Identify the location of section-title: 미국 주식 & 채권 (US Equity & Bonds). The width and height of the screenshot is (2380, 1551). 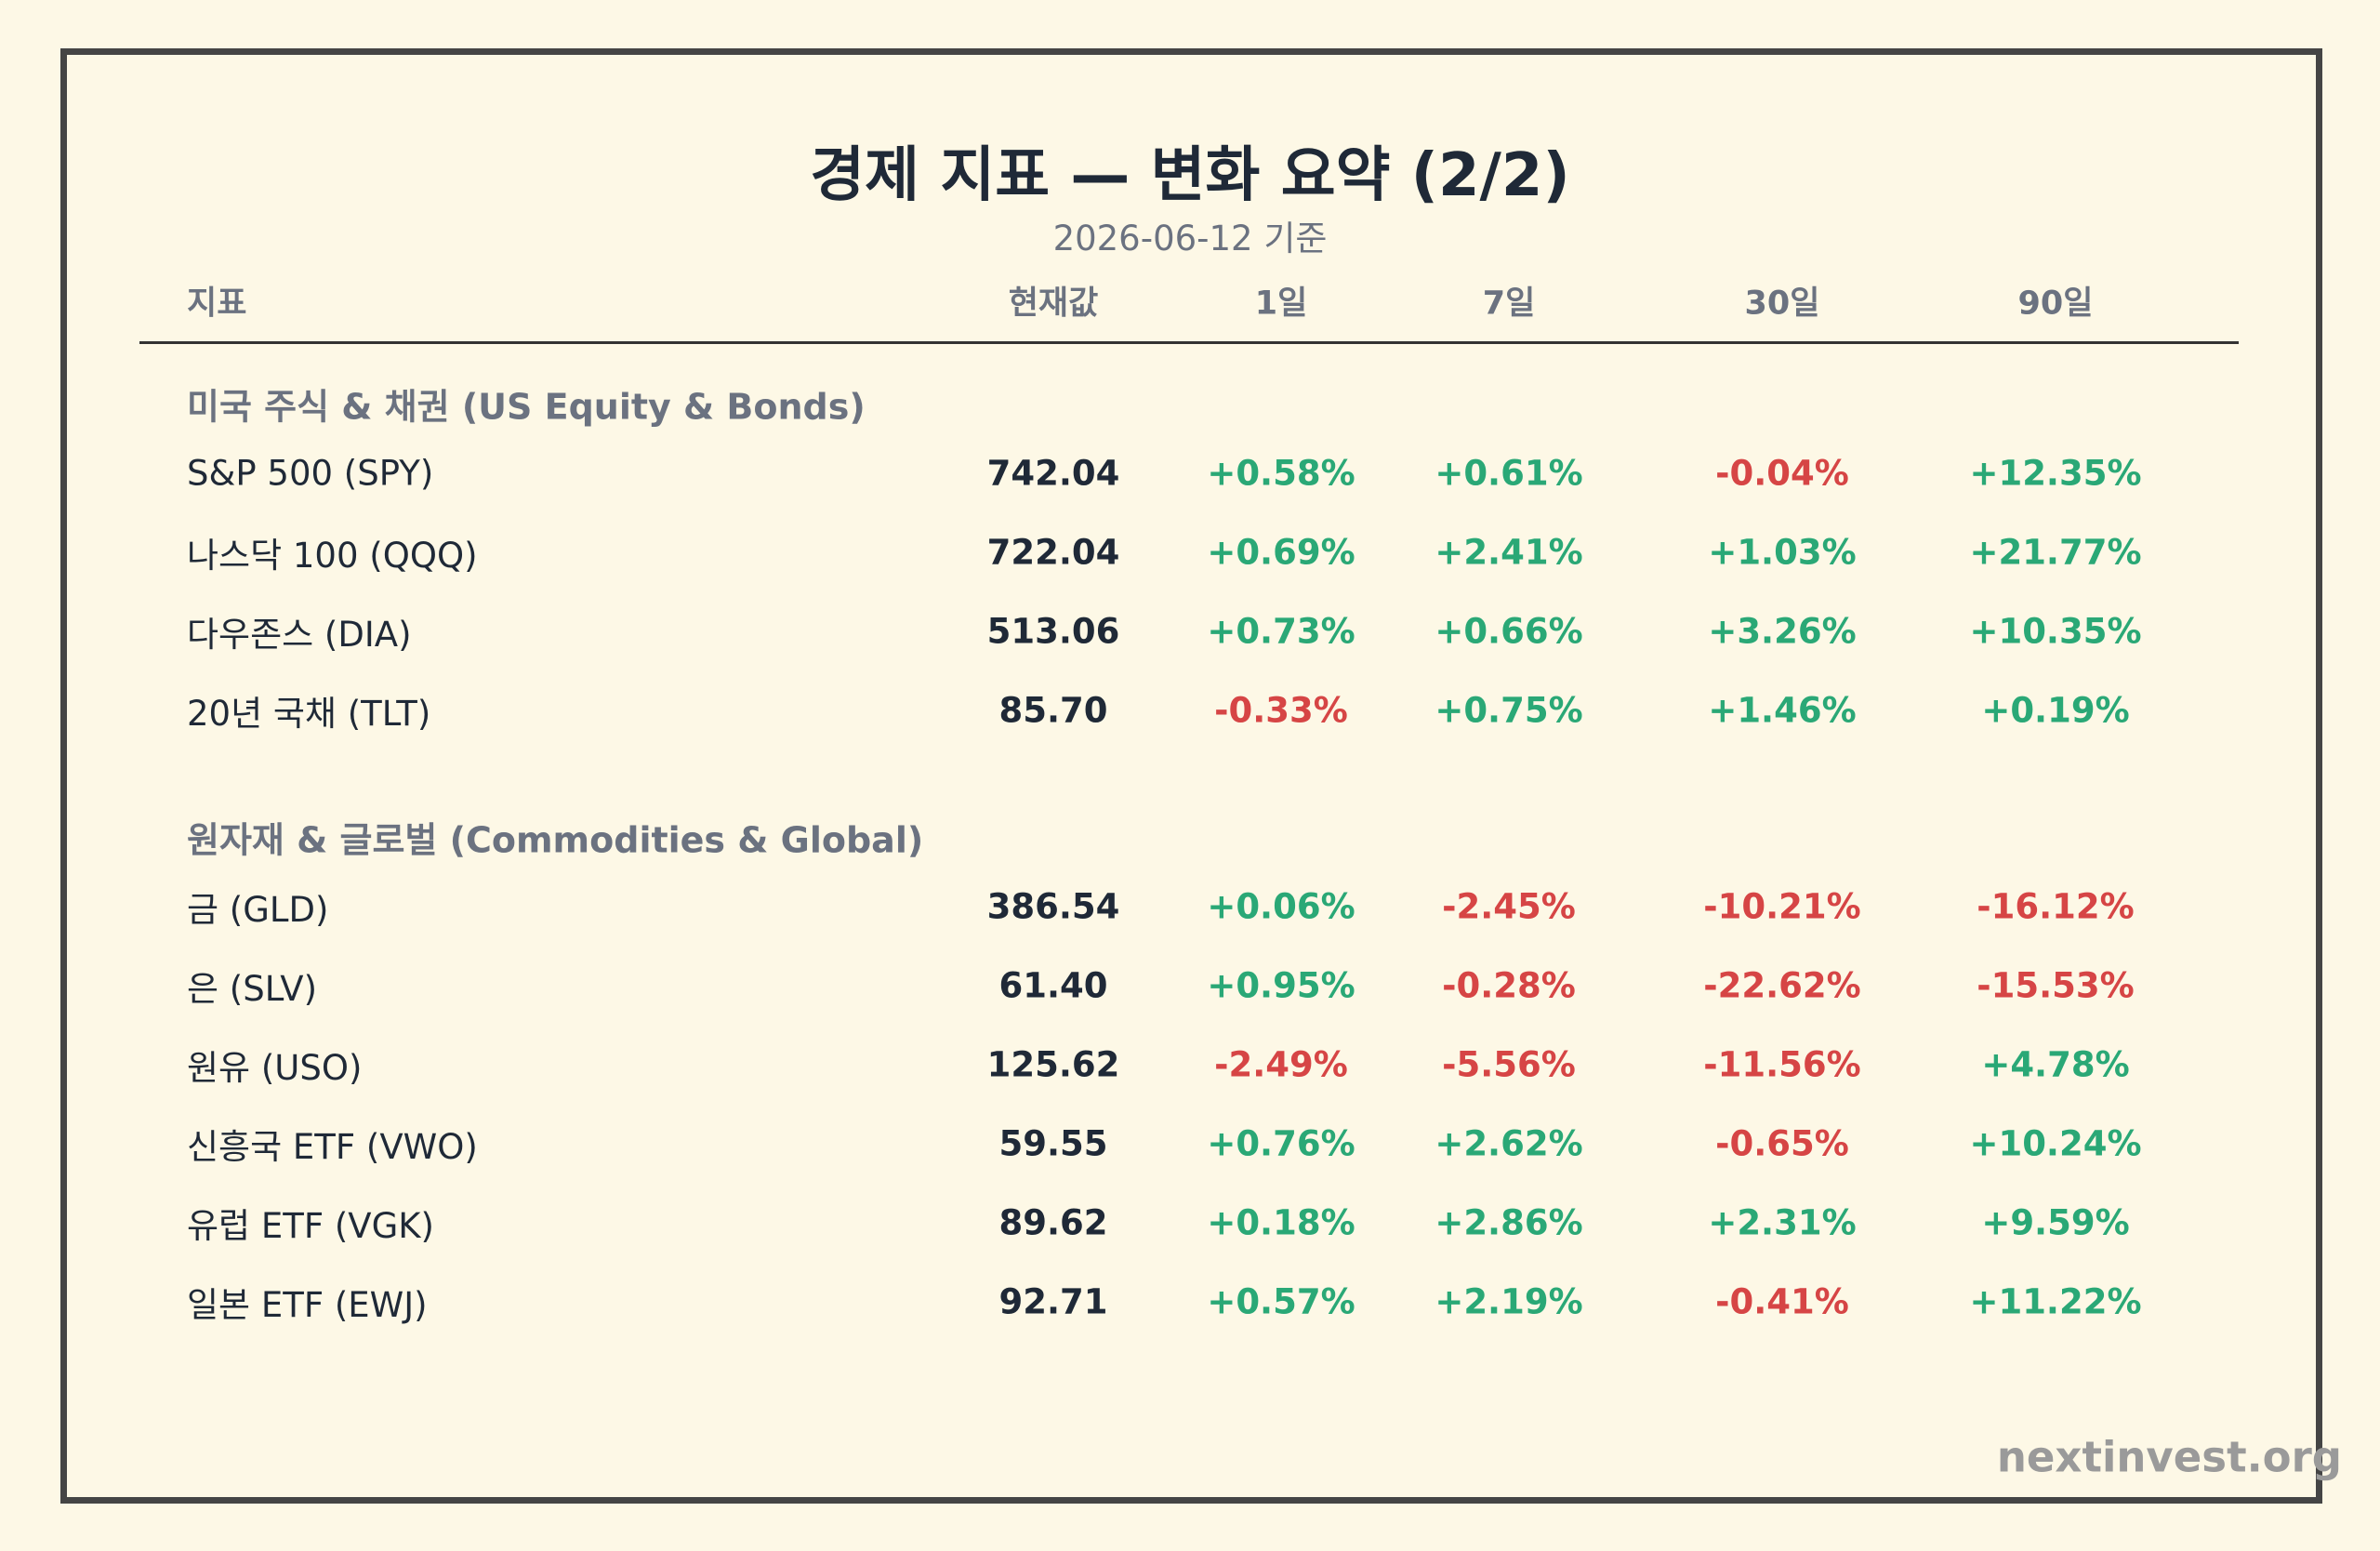
(526, 407).